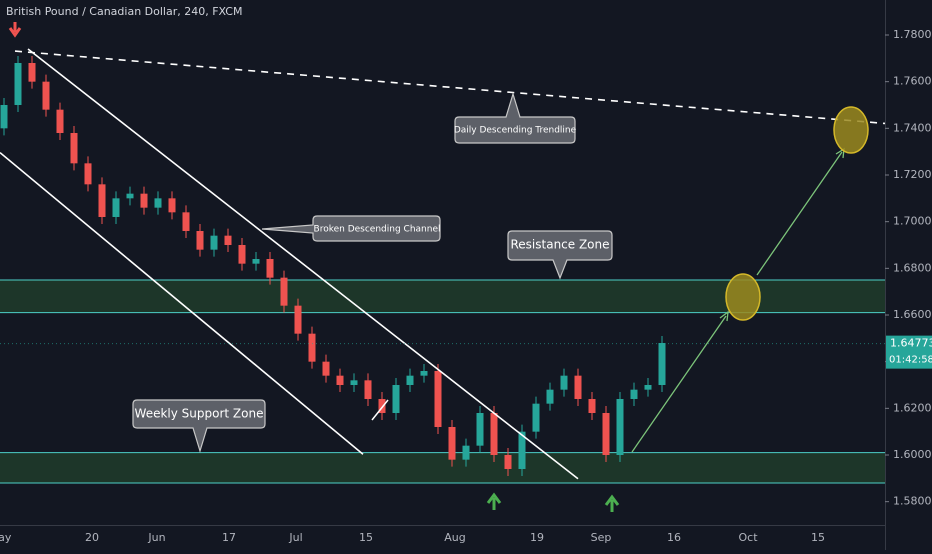  I want to click on x-tick-label: 16, so click(674, 537).